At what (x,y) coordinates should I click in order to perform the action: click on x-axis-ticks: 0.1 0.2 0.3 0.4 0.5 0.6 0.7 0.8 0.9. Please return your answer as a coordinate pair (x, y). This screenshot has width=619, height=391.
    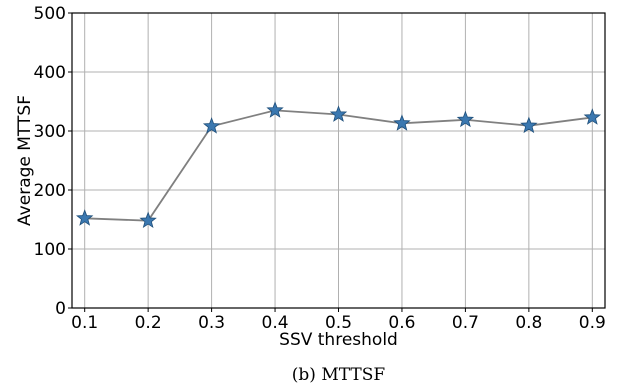
    Looking at the image, I should click on (338, 320).